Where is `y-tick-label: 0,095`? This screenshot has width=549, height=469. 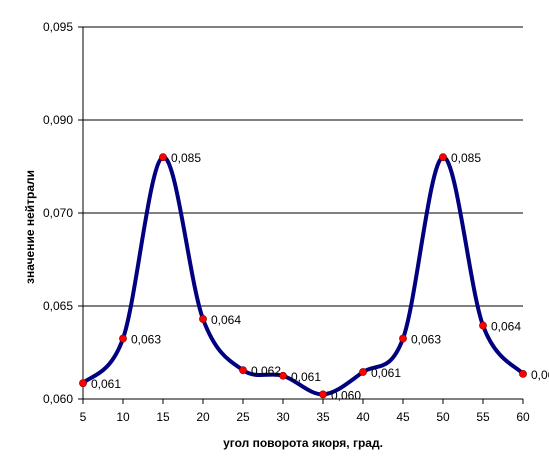 y-tick-label: 0,095 is located at coordinates (58, 27).